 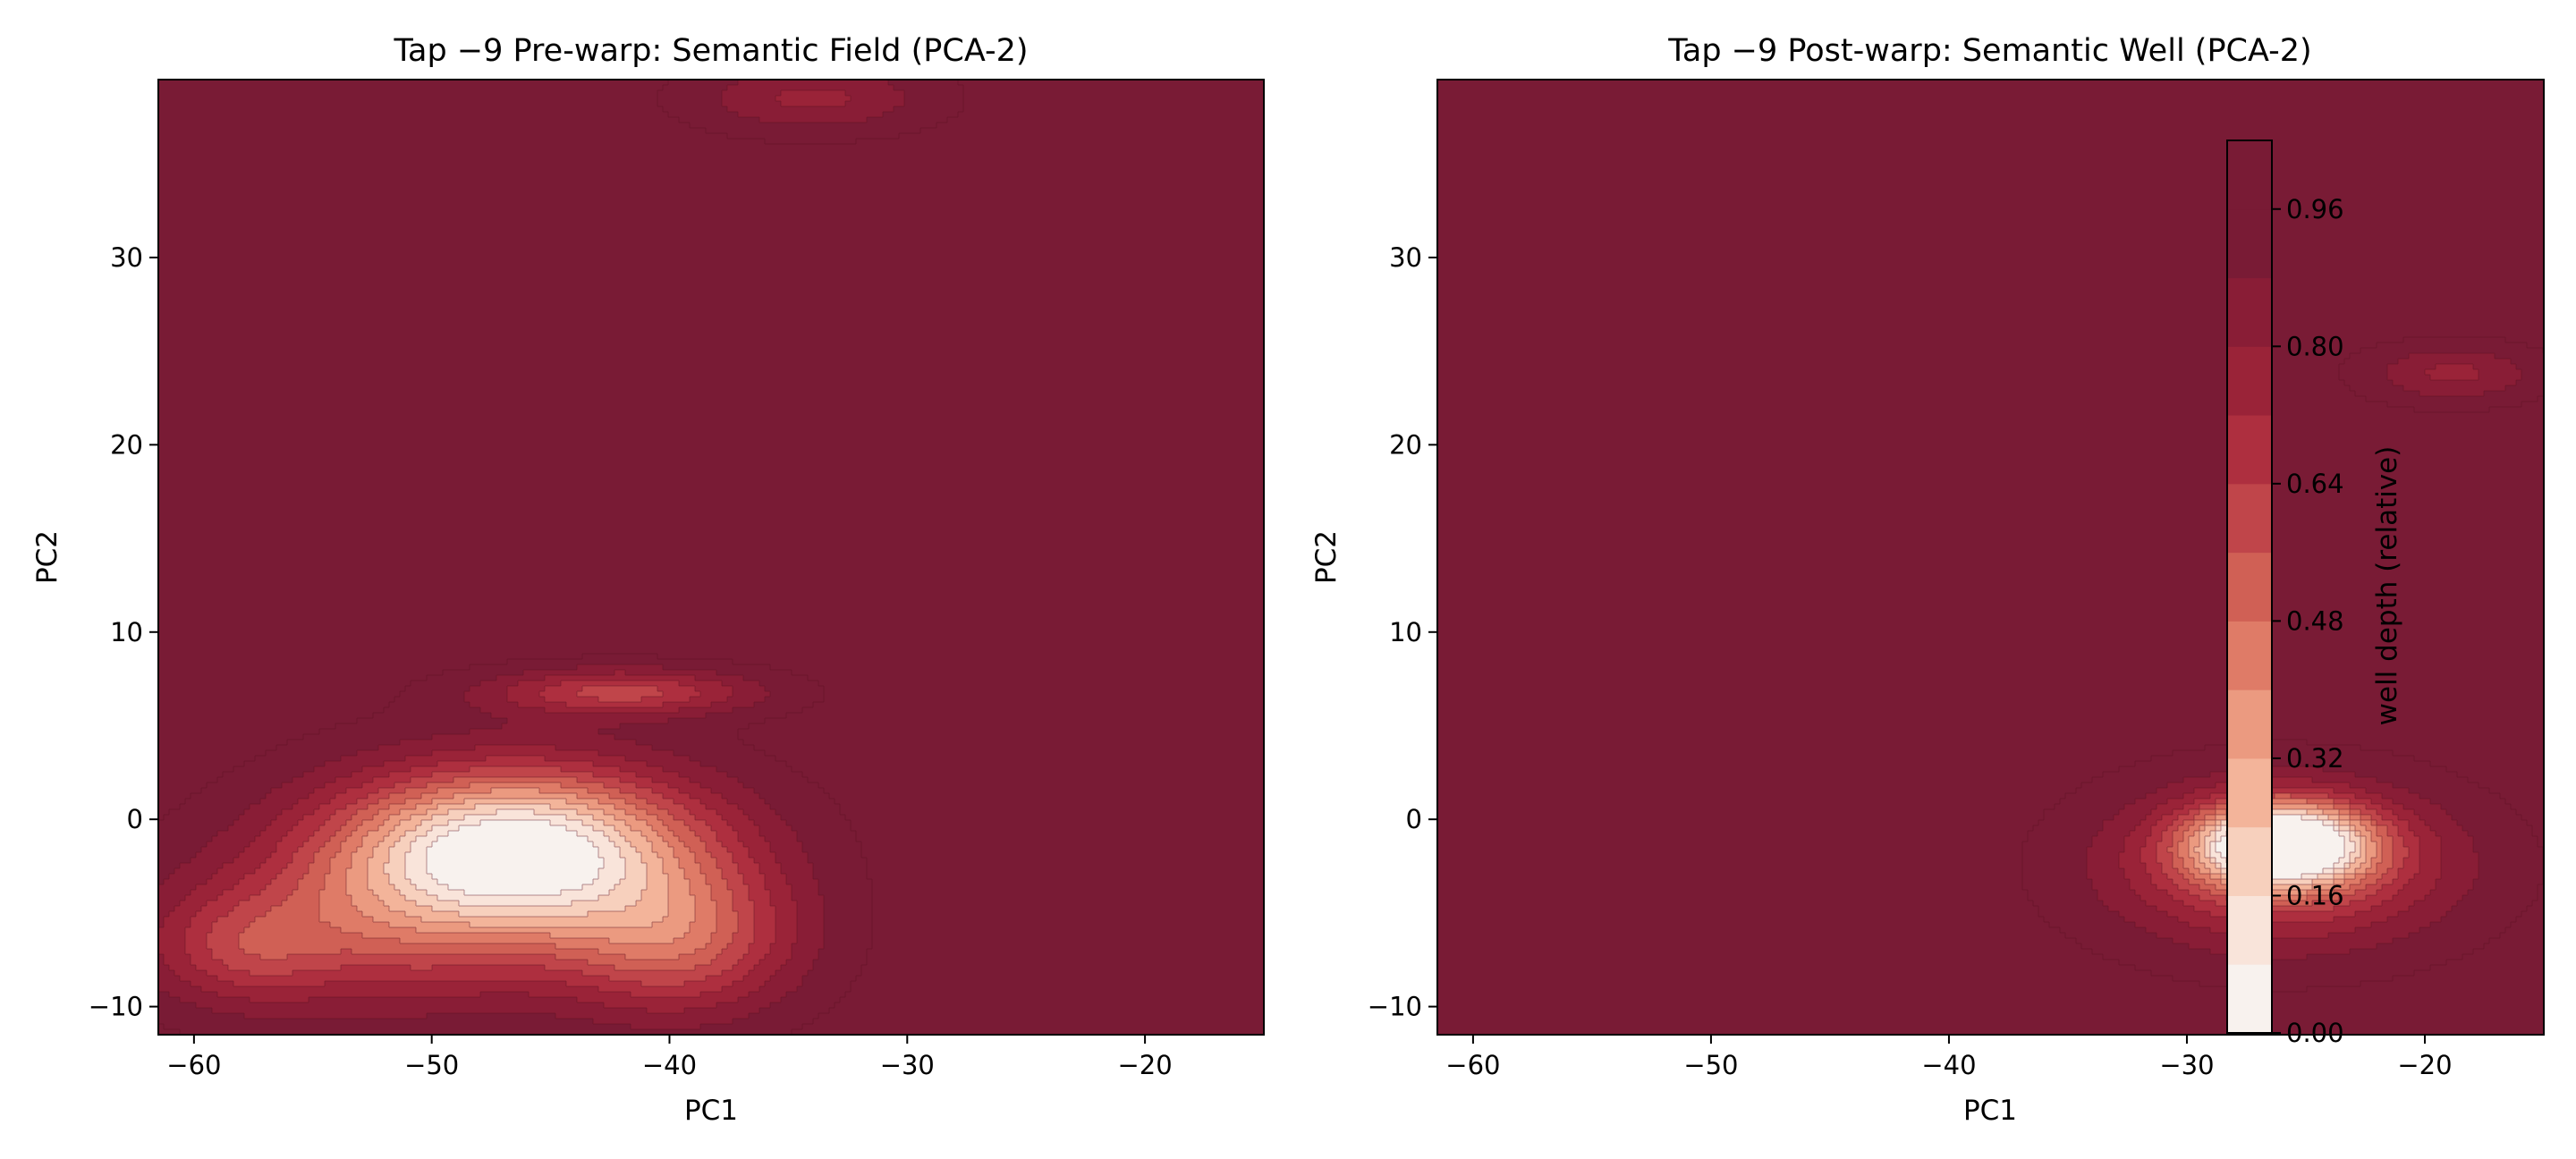 I want to click on y-tick-label: 10, so click(x=1405, y=632).